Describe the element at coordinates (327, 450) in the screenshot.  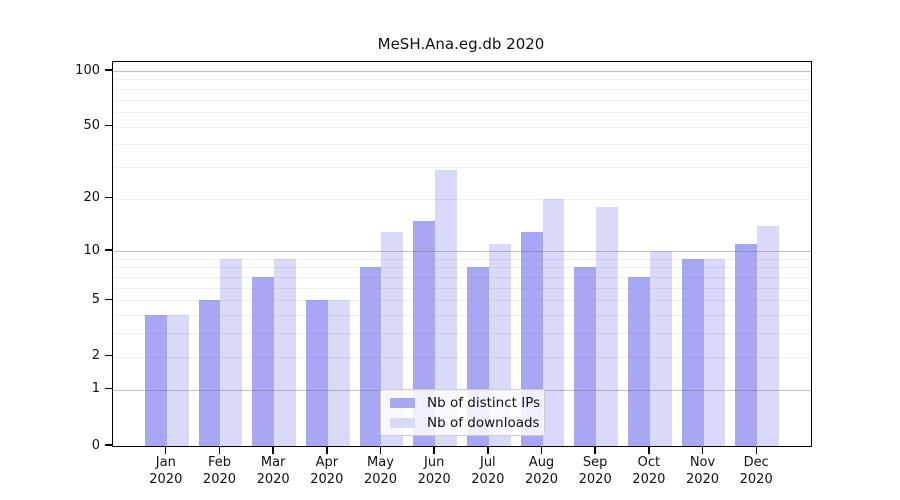
I see `x-tick-mark-apr` at that location.